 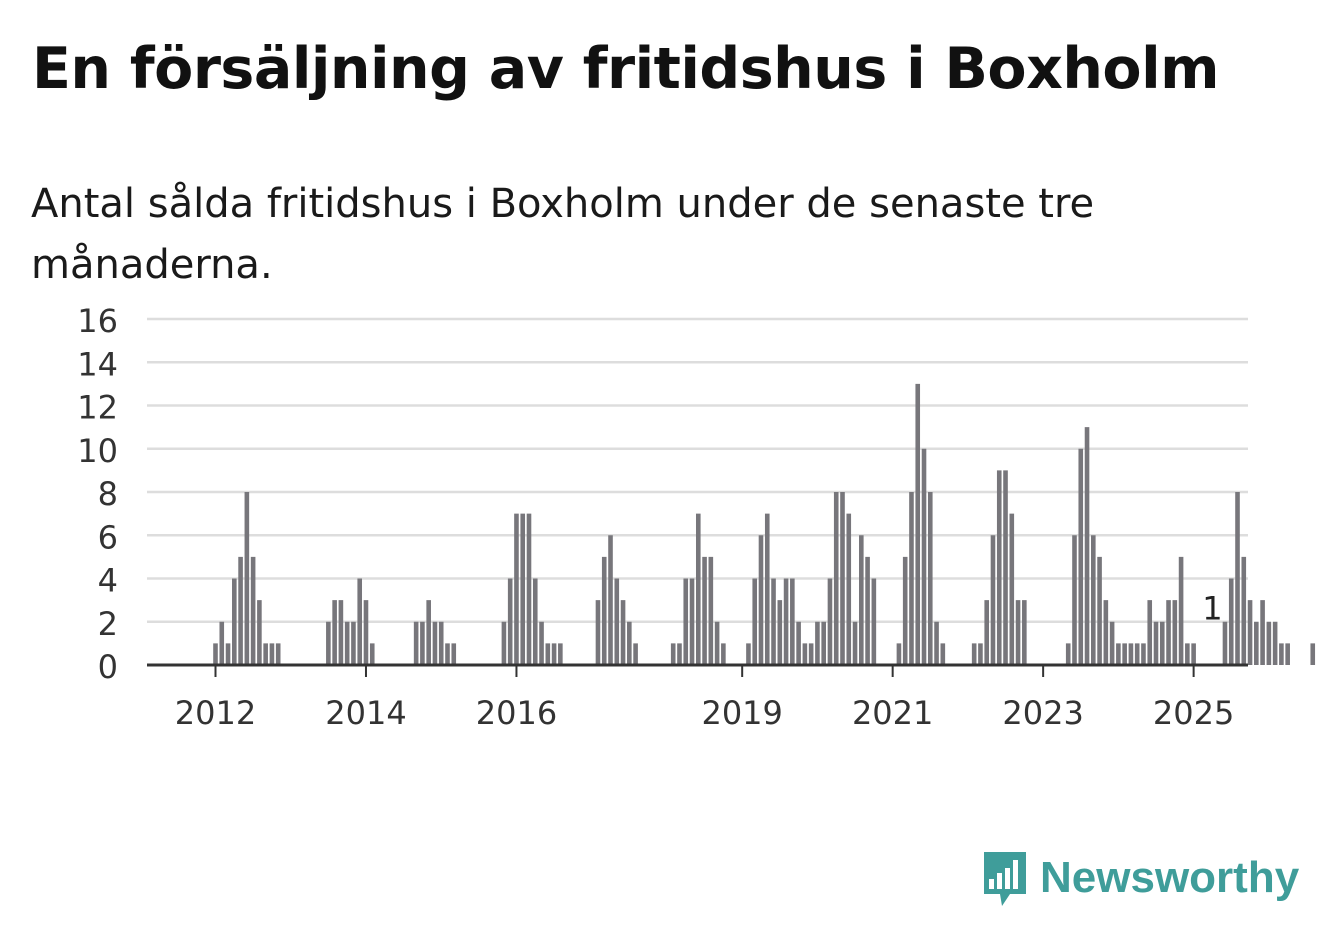 I want to click on highlight-value-label: 1, so click(x=1212, y=608).